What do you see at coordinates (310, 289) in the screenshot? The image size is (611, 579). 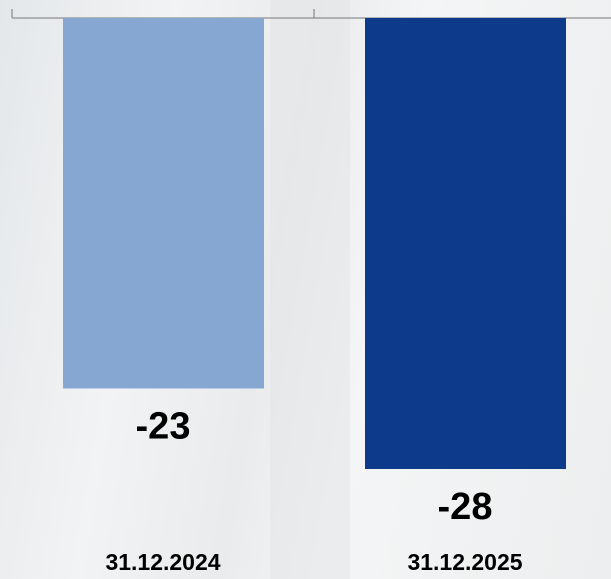 I see `background-shape` at bounding box center [310, 289].